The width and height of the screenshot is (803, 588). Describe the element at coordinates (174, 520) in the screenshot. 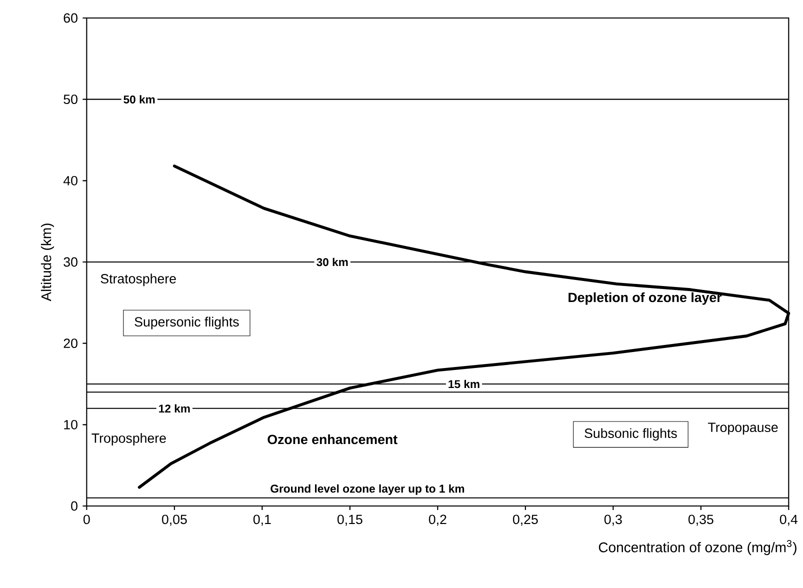

I see `x-tick-label: 0,05` at that location.